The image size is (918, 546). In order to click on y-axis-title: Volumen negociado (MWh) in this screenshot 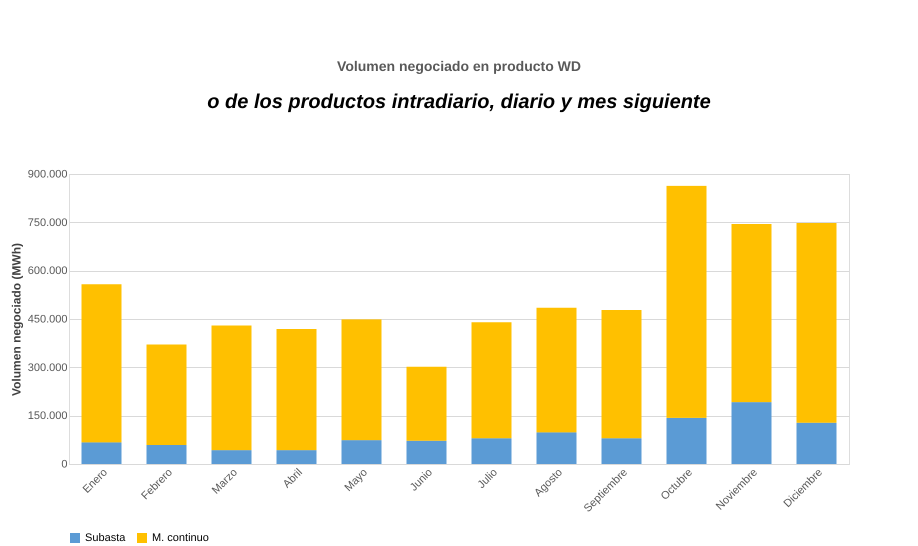, I will do `click(17, 319)`.